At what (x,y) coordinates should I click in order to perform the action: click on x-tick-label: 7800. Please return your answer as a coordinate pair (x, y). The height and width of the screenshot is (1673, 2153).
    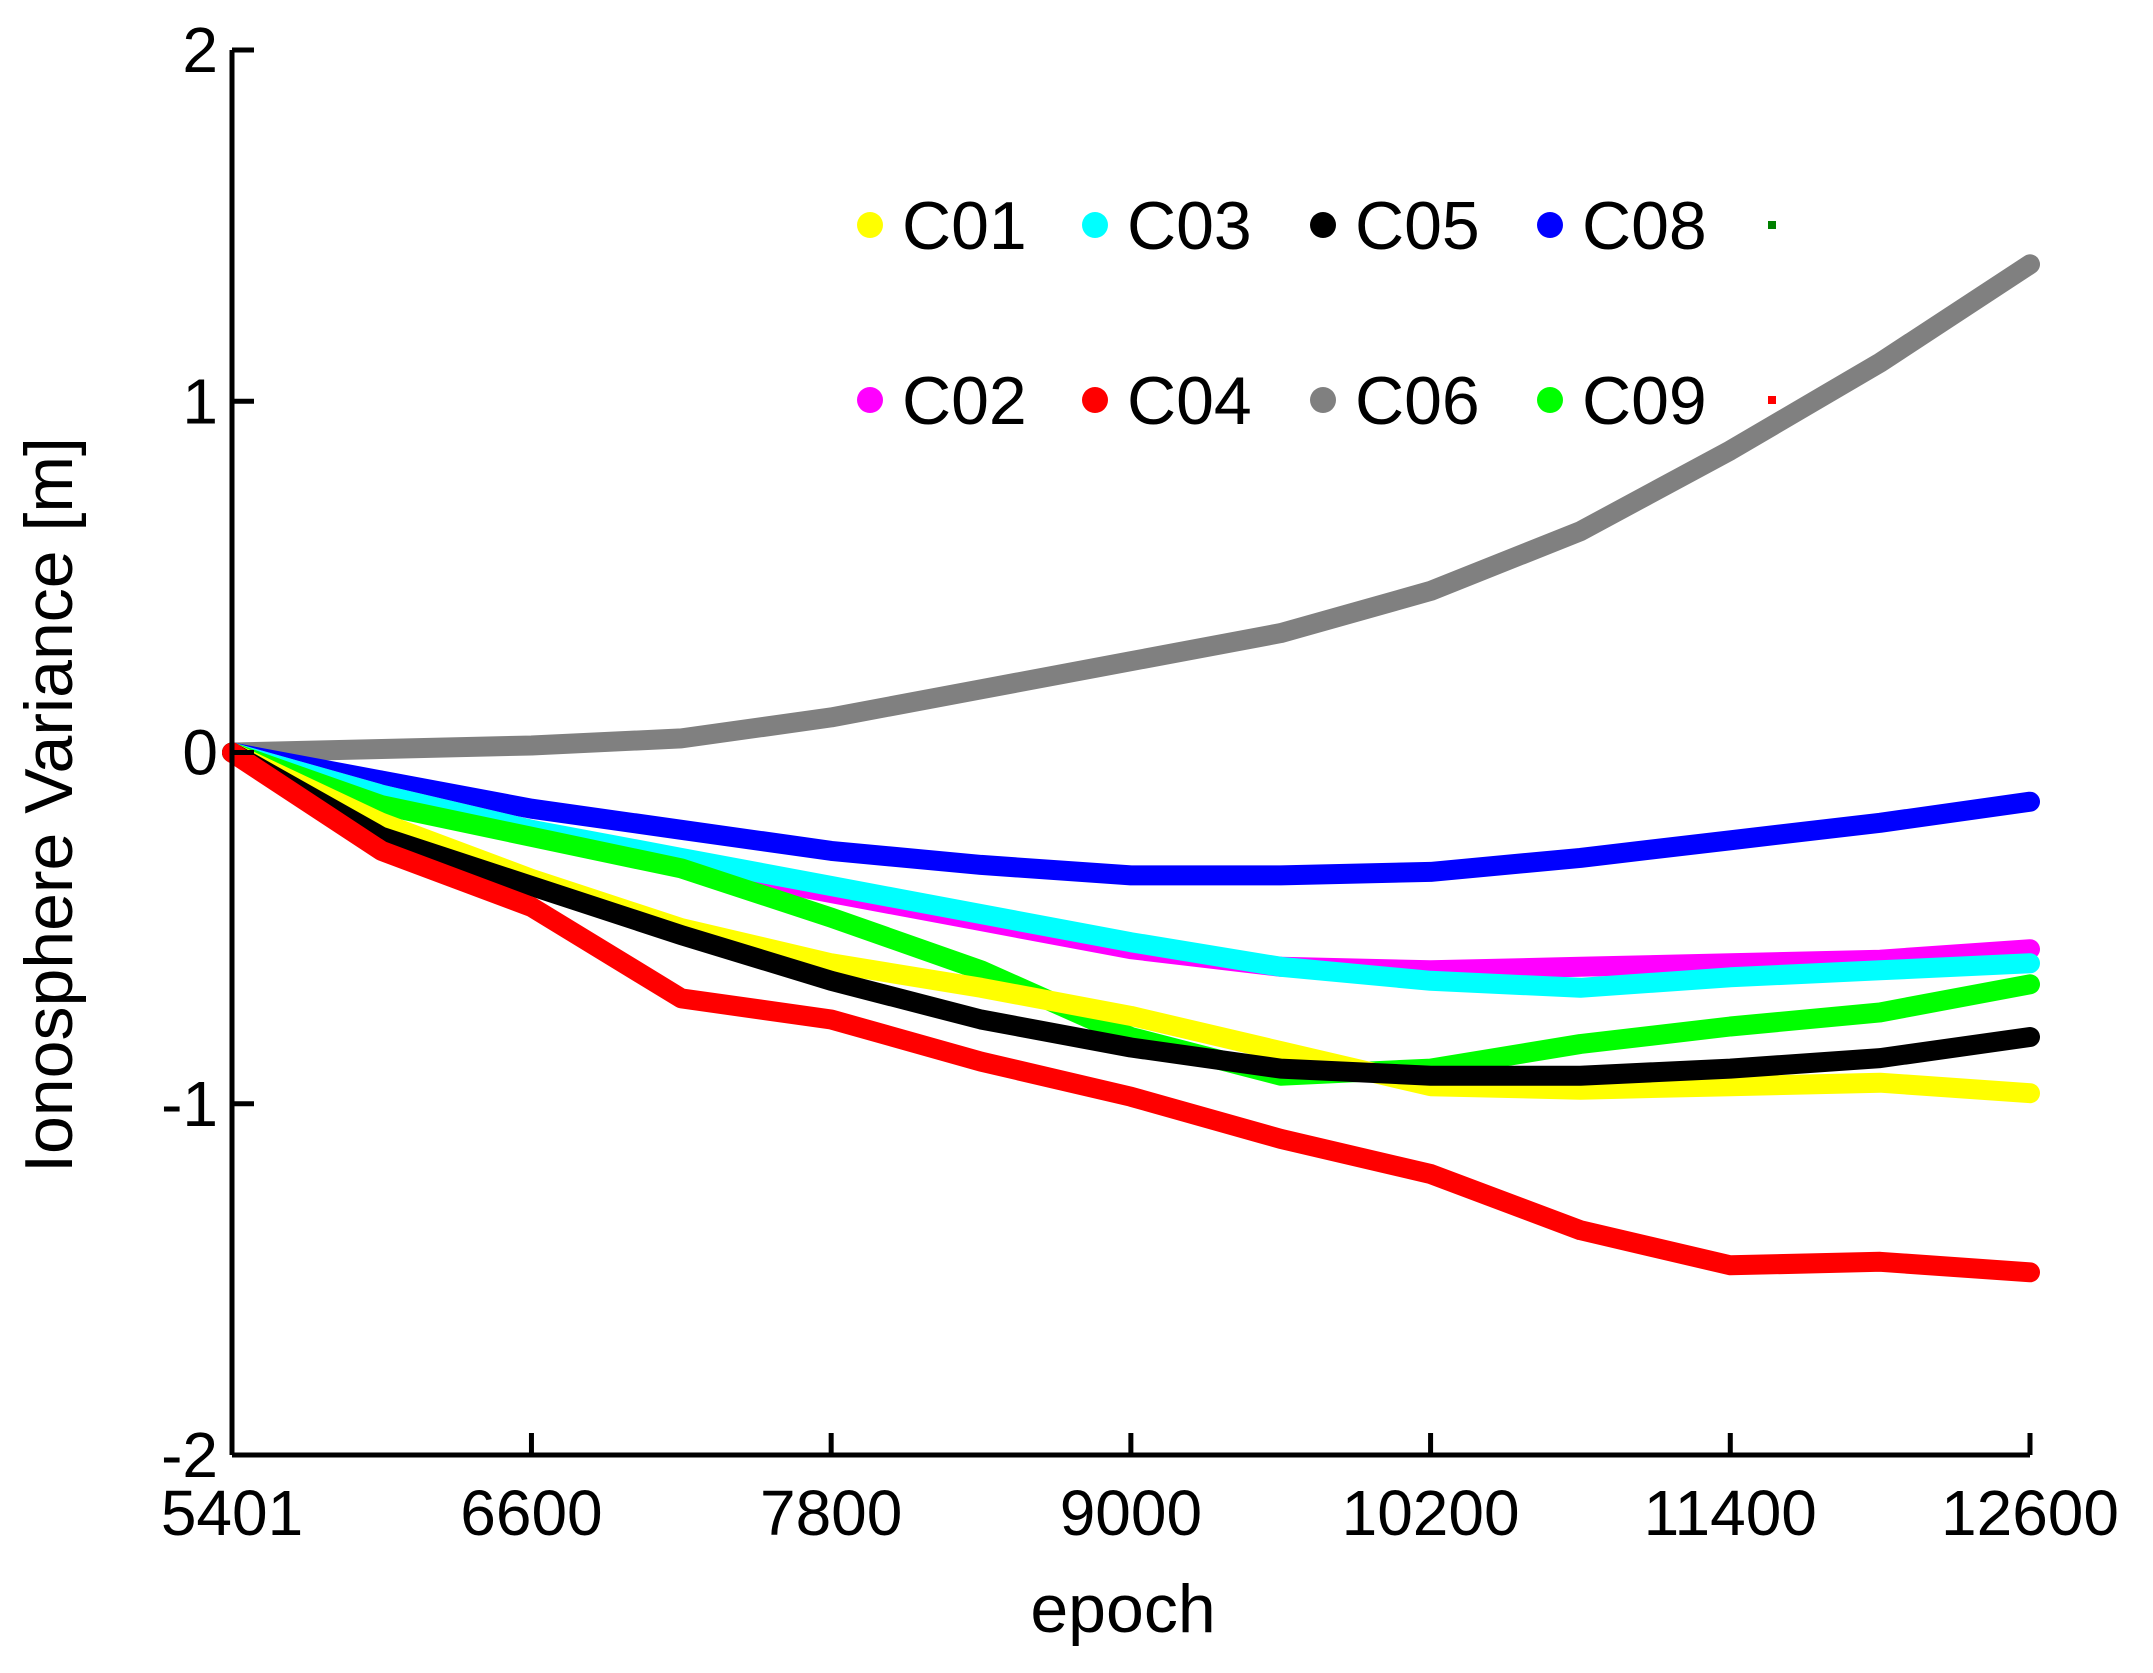
    Looking at the image, I should click on (831, 1513).